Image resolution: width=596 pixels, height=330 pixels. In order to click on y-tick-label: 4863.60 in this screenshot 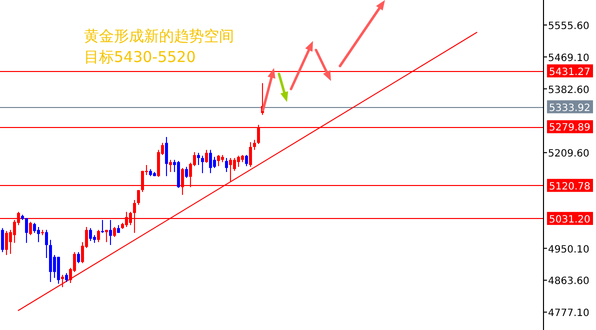, I will do `click(569, 282)`.